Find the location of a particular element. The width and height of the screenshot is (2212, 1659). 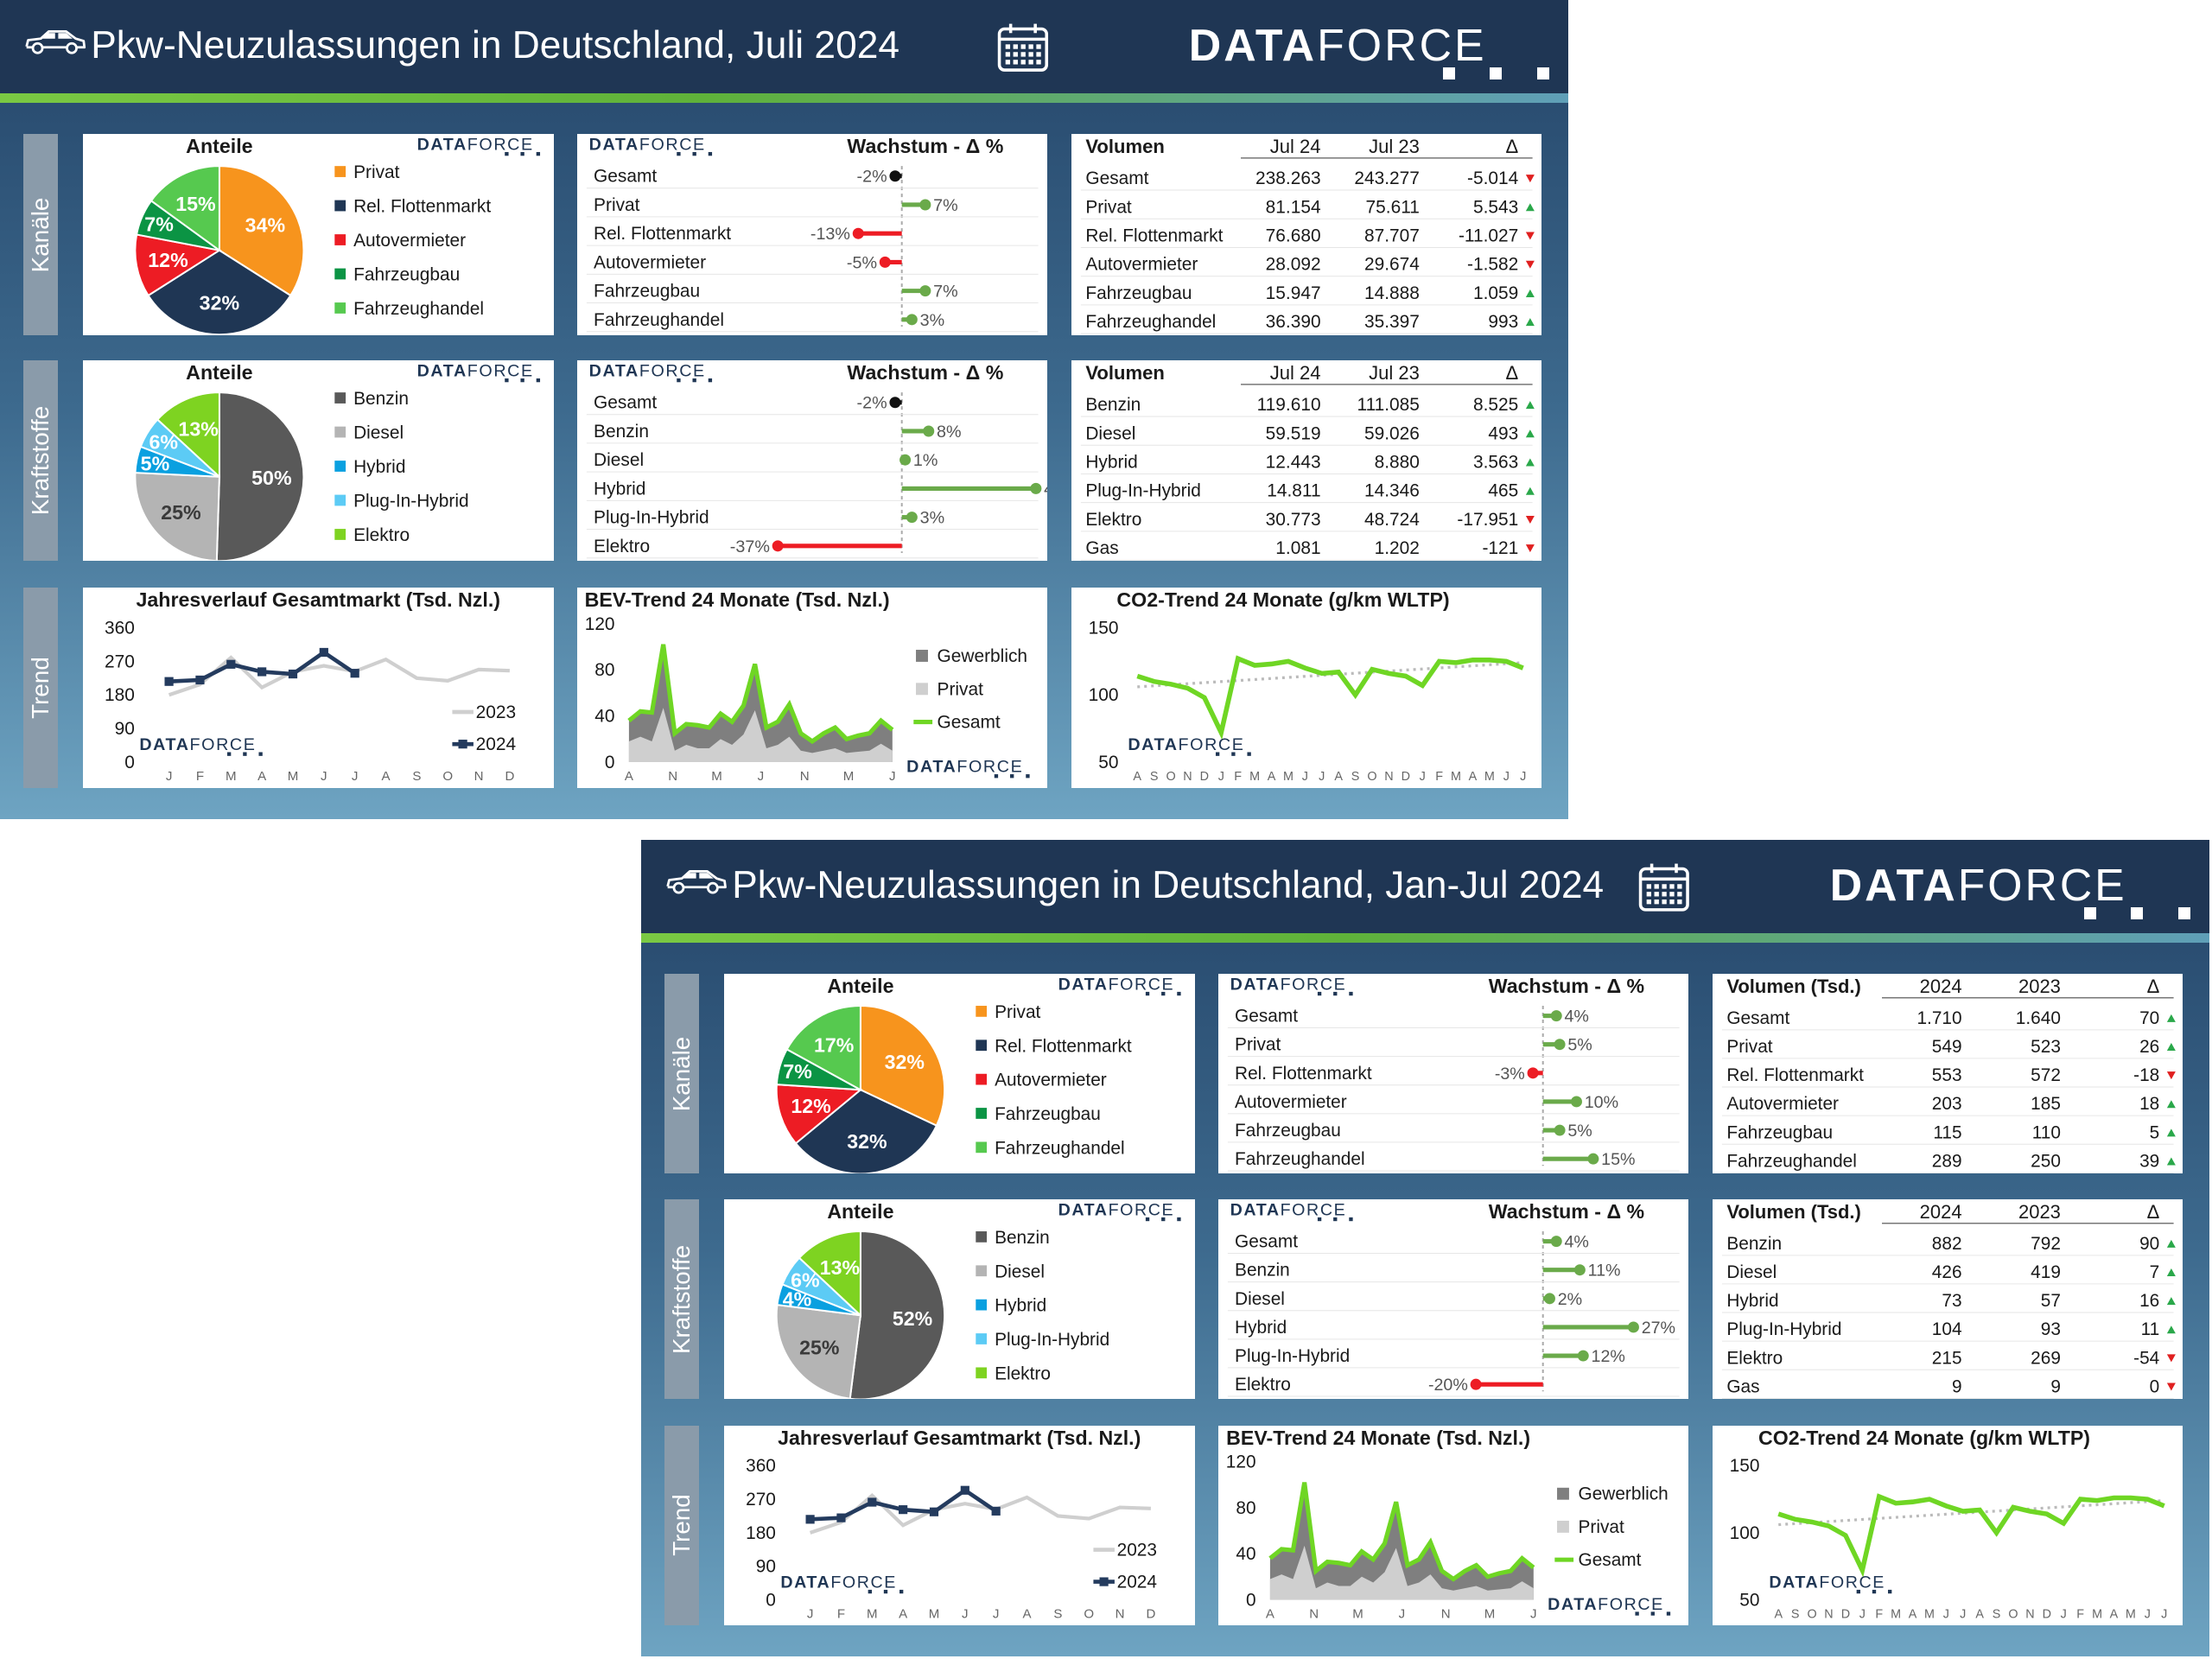

legend-entry: 2024 is located at coordinates (496, 744).